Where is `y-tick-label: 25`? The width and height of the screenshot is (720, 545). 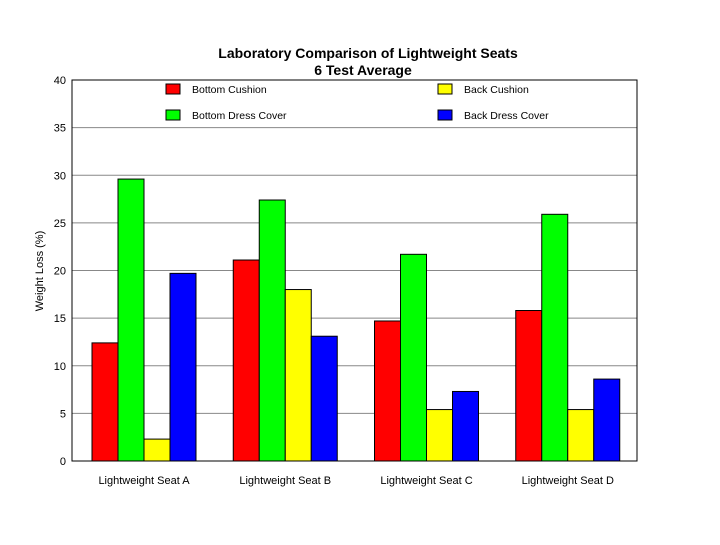
y-tick-label: 25 is located at coordinates (60, 224).